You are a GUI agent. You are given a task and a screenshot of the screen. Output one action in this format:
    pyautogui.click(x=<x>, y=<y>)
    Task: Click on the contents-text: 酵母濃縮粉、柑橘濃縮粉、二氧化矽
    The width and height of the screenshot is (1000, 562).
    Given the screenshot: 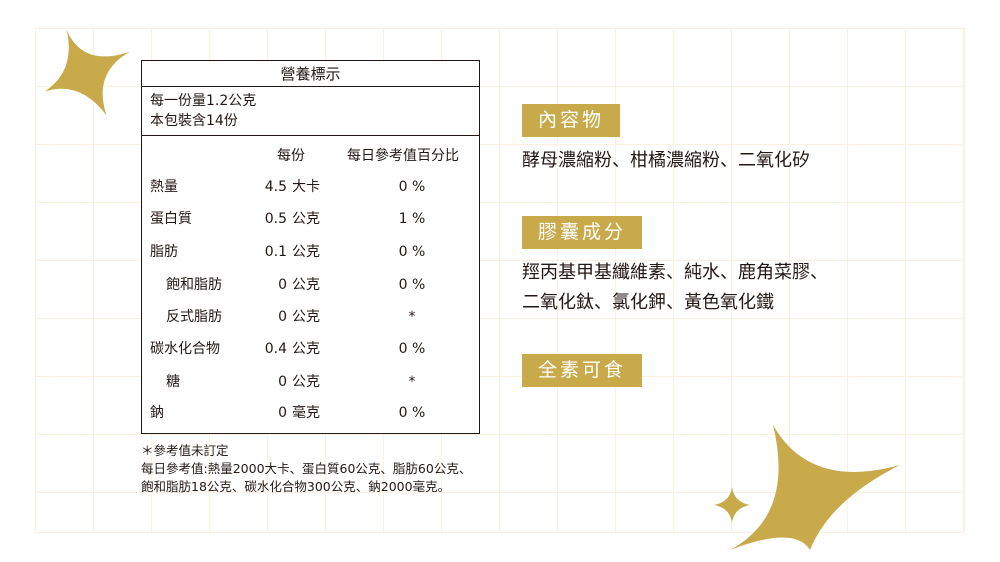 What is the action you would take?
    pyautogui.click(x=666, y=160)
    